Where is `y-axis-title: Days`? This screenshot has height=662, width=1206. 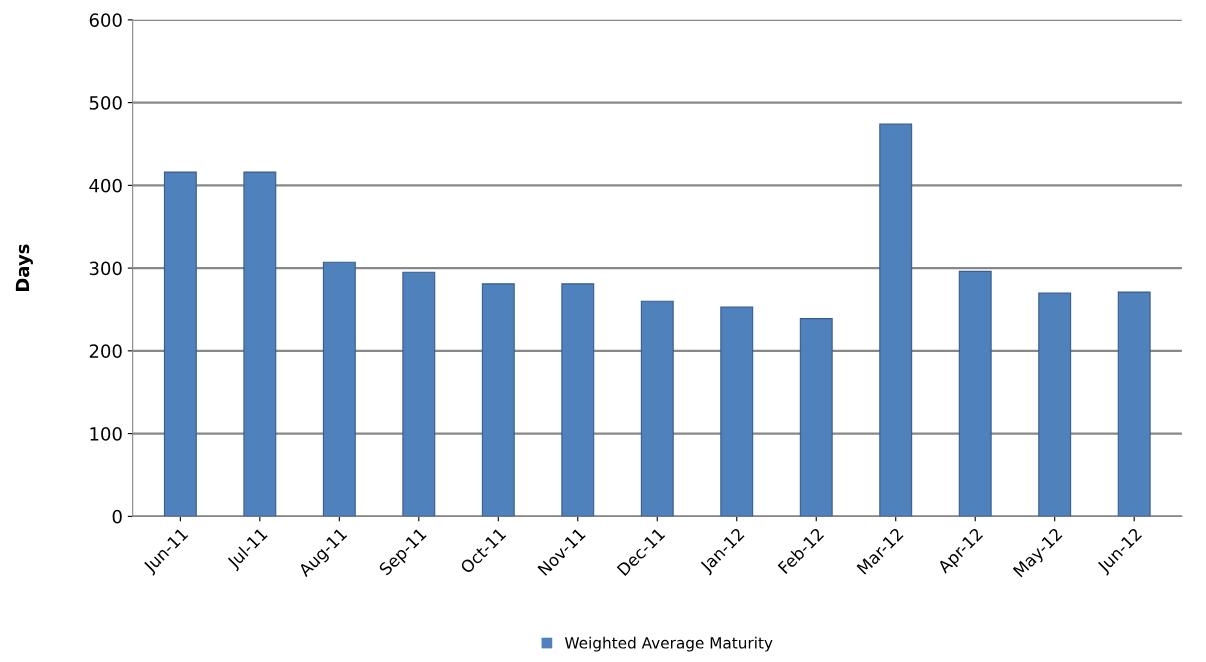 y-axis-title: Days is located at coordinates (24, 268).